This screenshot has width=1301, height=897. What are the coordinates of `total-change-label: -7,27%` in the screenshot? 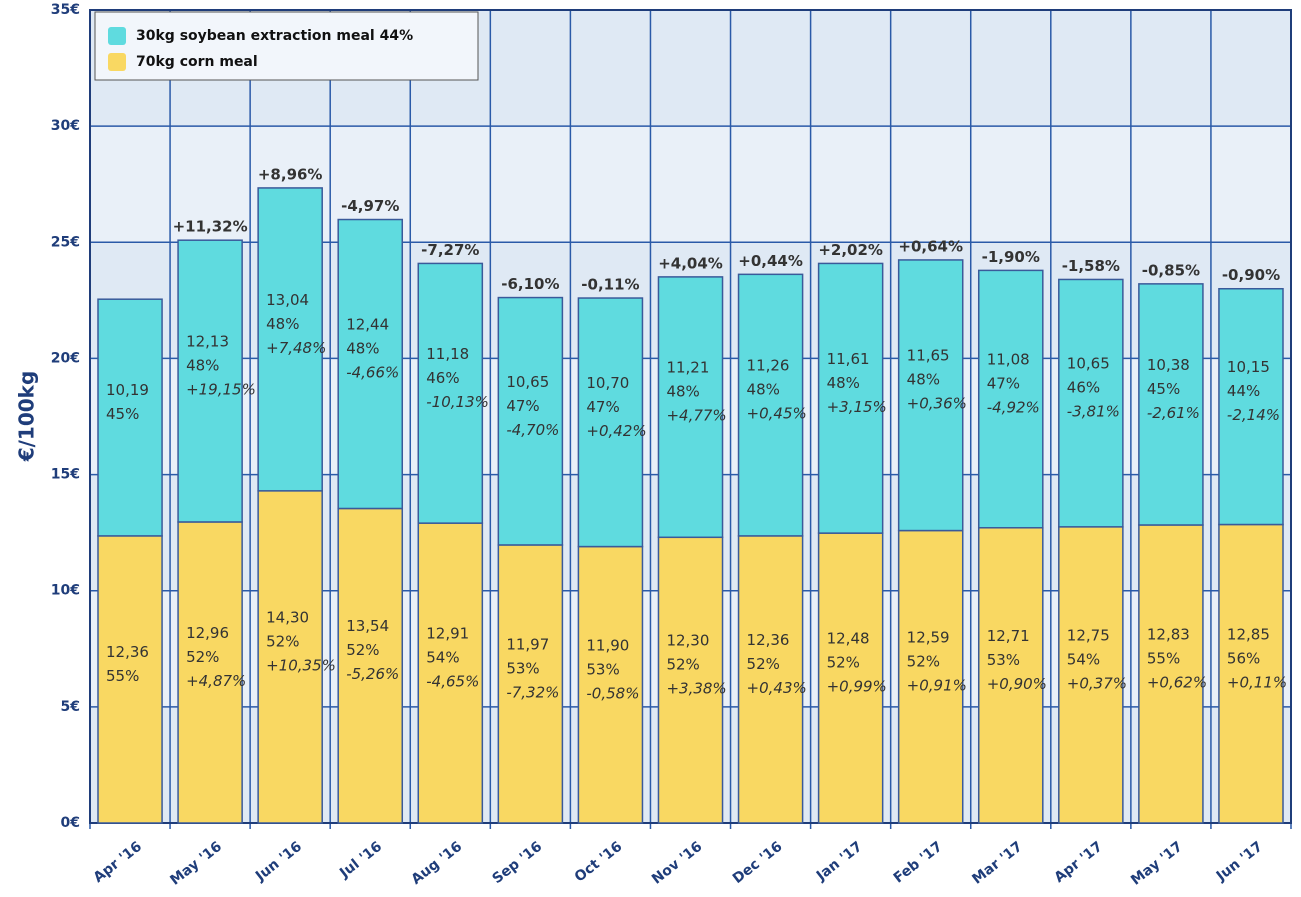 It's located at (450, 250).